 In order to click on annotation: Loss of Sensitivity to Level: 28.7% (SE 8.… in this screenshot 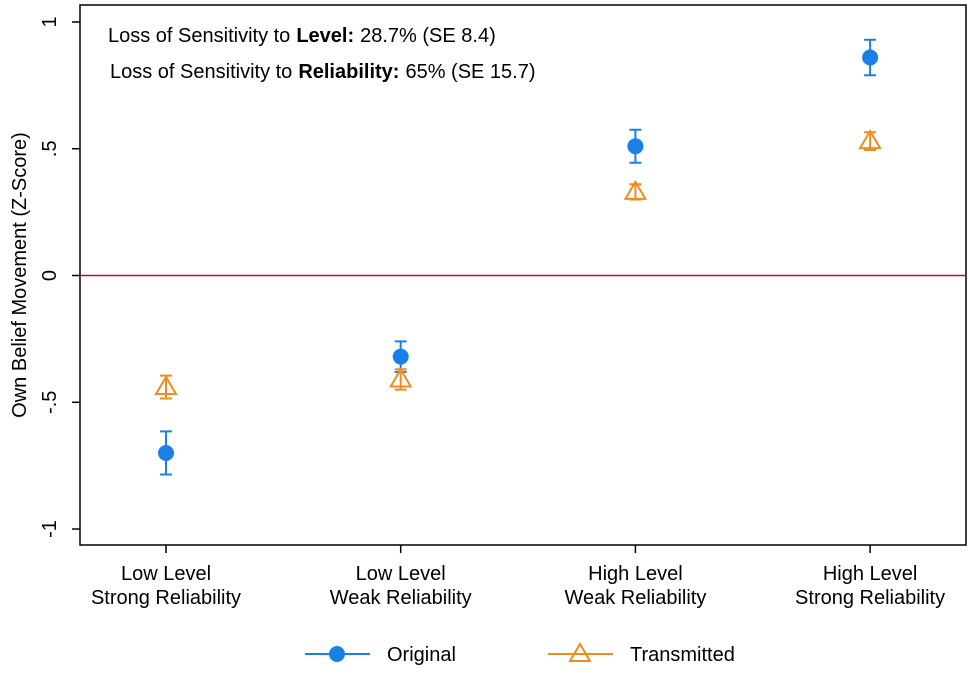, I will do `click(302, 36)`.